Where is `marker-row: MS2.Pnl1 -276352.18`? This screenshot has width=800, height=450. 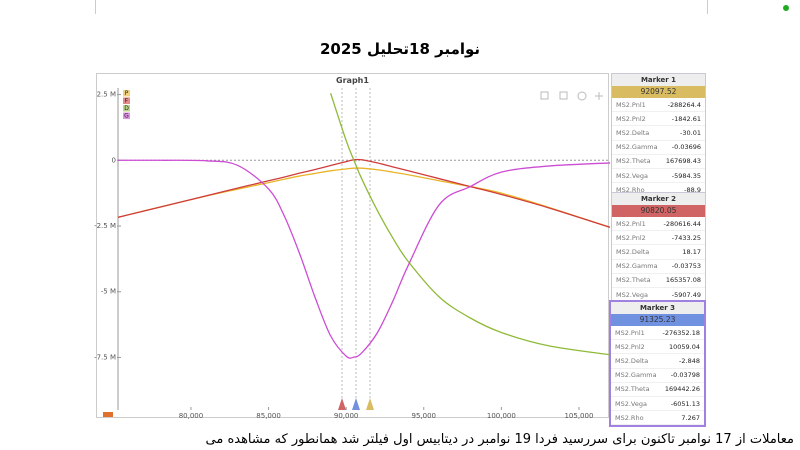 marker-row: MS2.Pnl1 -276352.18 is located at coordinates (657, 333).